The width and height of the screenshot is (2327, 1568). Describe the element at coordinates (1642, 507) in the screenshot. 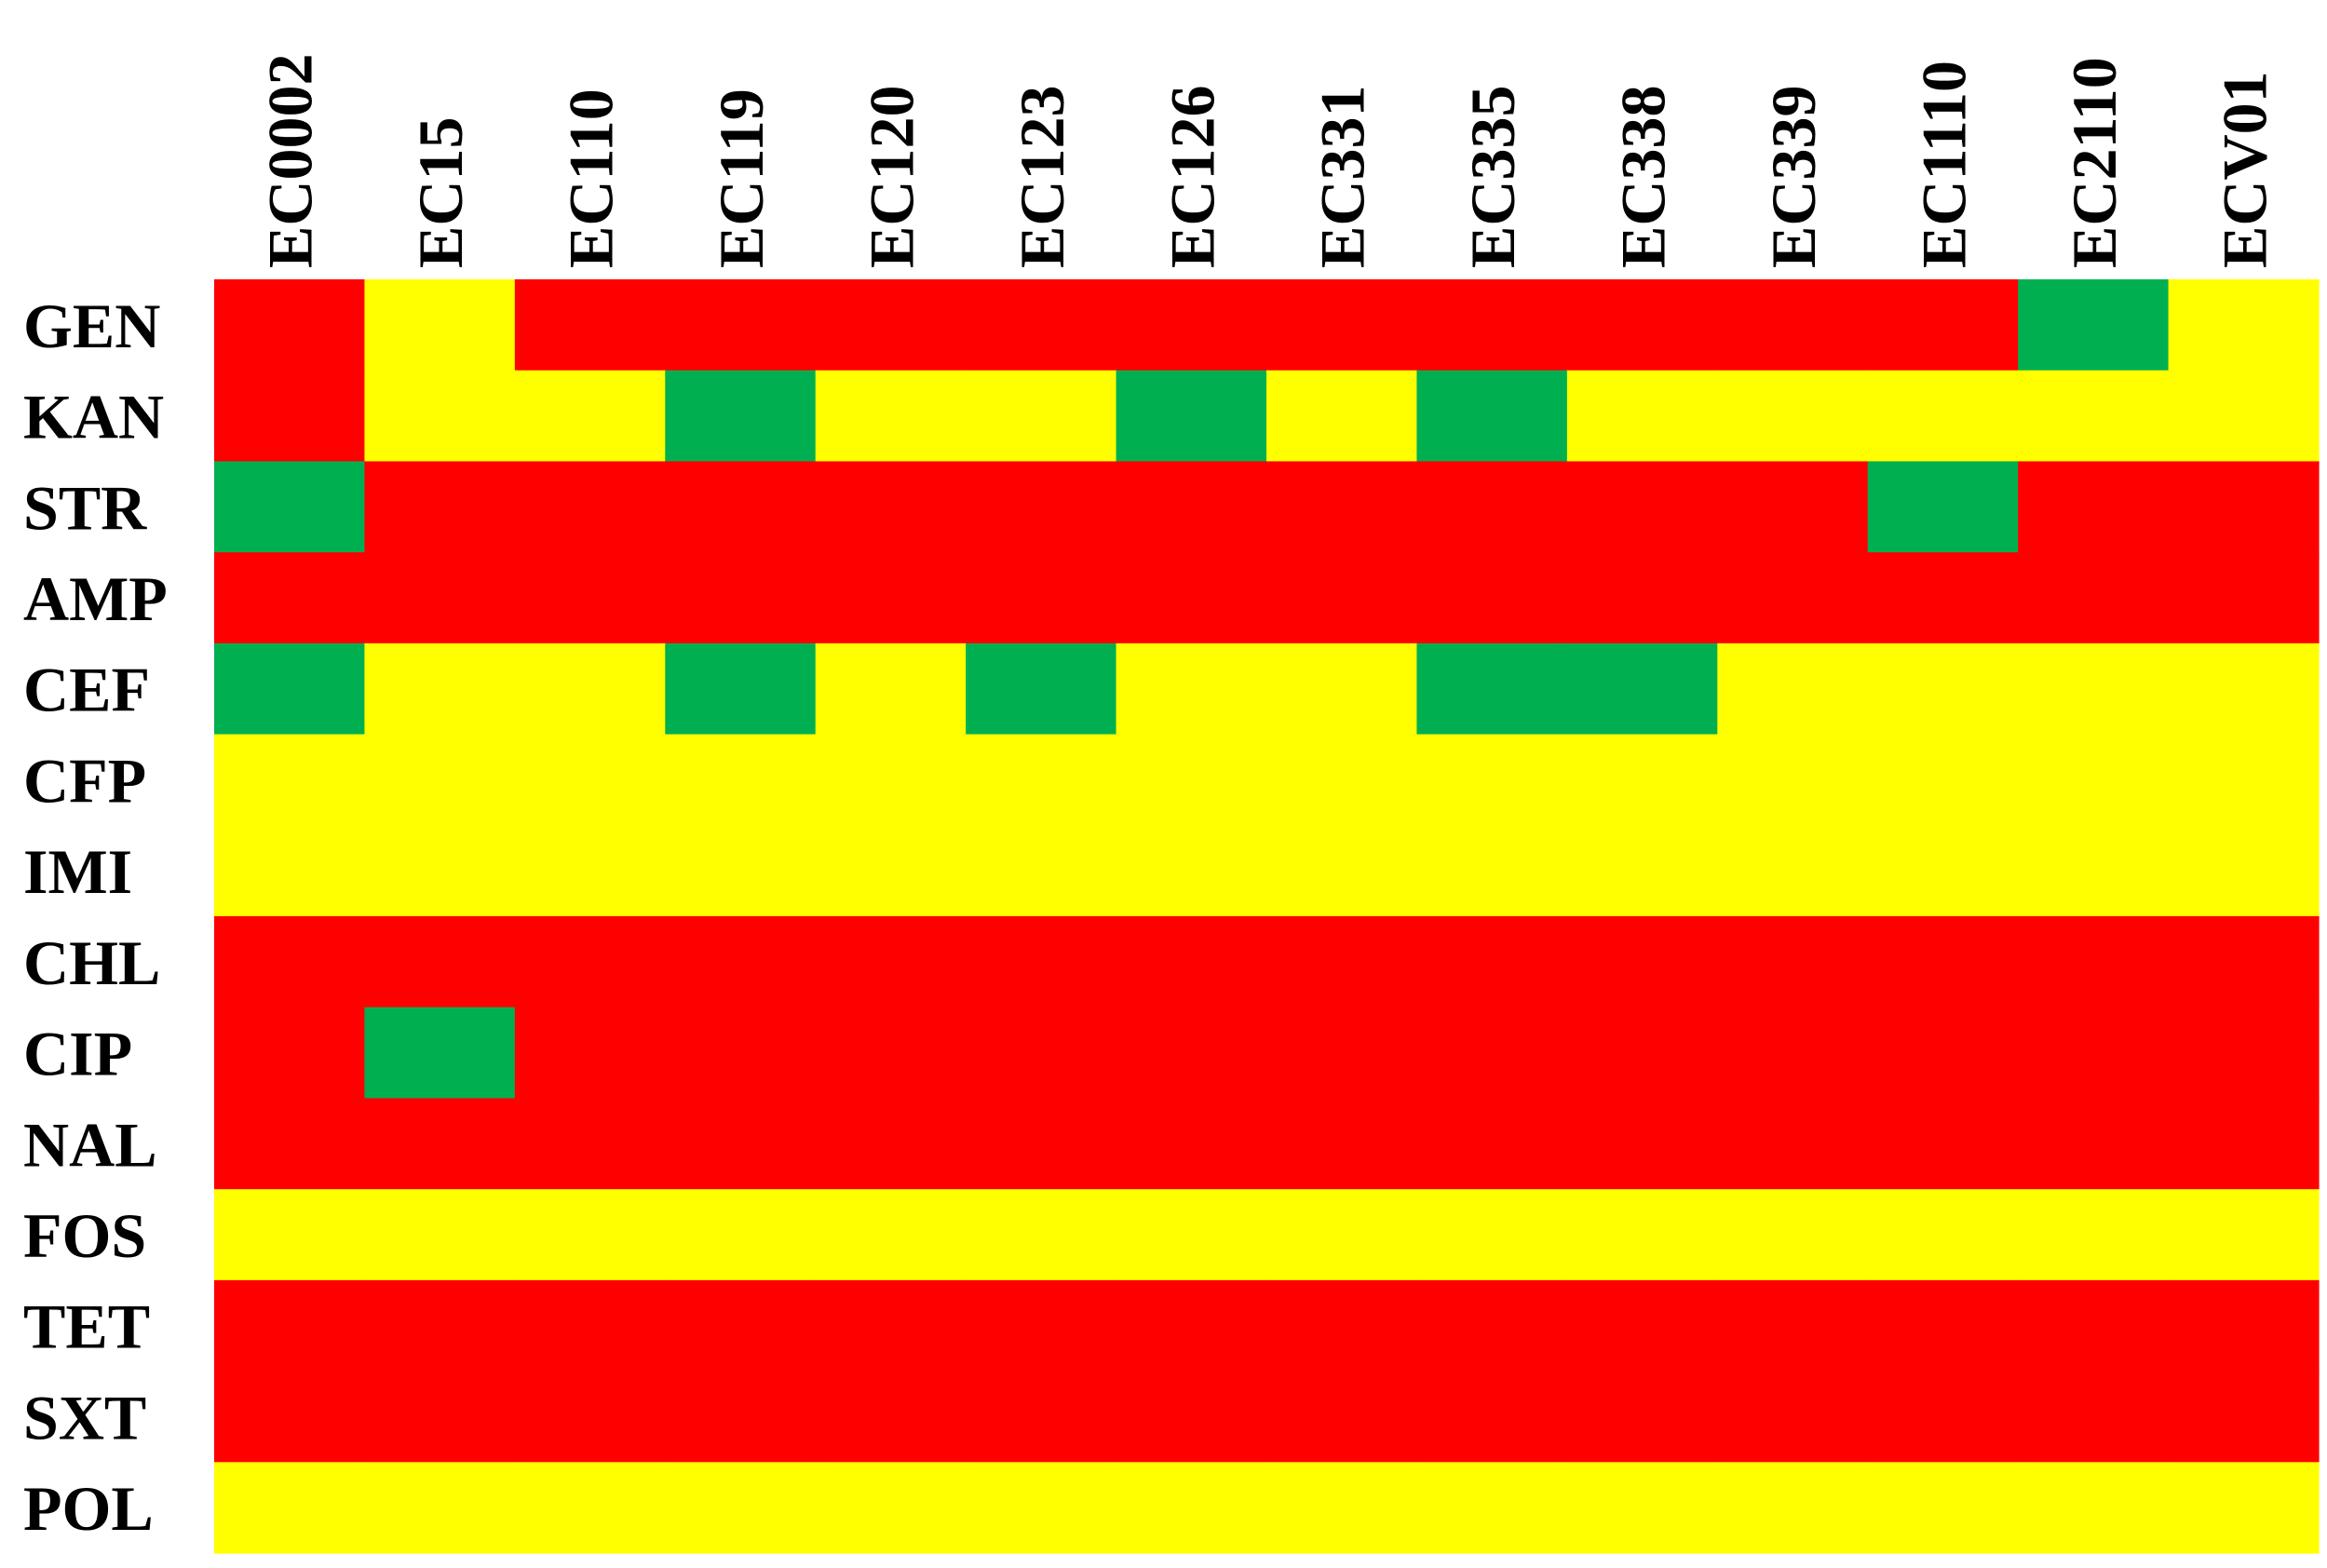

I see `cell-str-ec338` at that location.